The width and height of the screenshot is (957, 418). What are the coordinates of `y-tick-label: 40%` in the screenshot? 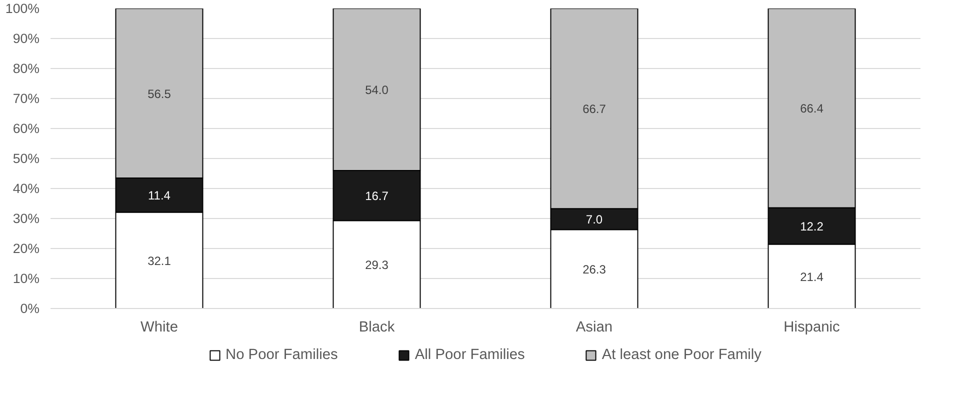 It's located at (26, 188).